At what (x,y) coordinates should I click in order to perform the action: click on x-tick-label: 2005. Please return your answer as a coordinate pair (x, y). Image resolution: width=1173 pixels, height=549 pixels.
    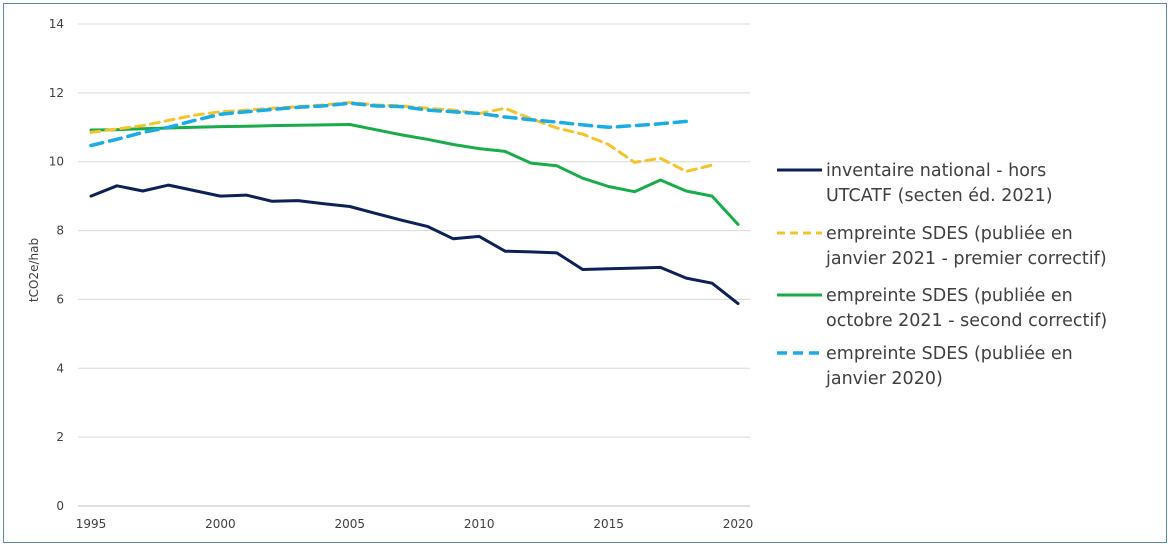
    Looking at the image, I should click on (350, 524).